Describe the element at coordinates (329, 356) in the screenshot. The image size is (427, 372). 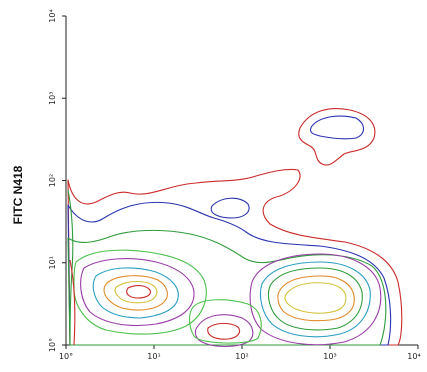
I see `x-tick-label: 10³` at that location.